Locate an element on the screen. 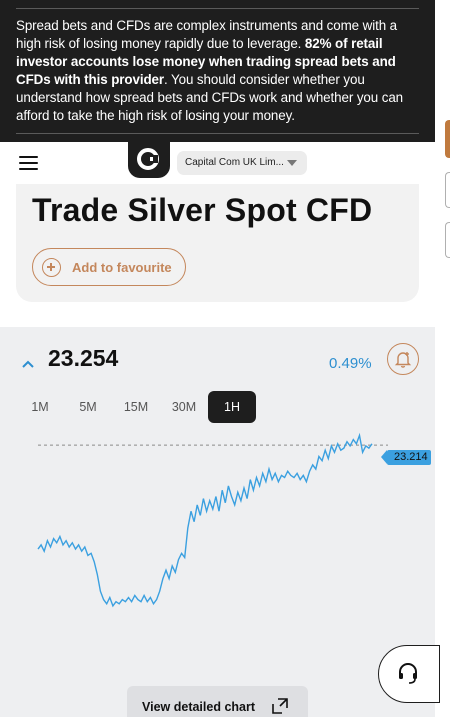 Image resolution: width=450 pixels, height=717 pixels. caret-up-icon is located at coordinates (28, 364).